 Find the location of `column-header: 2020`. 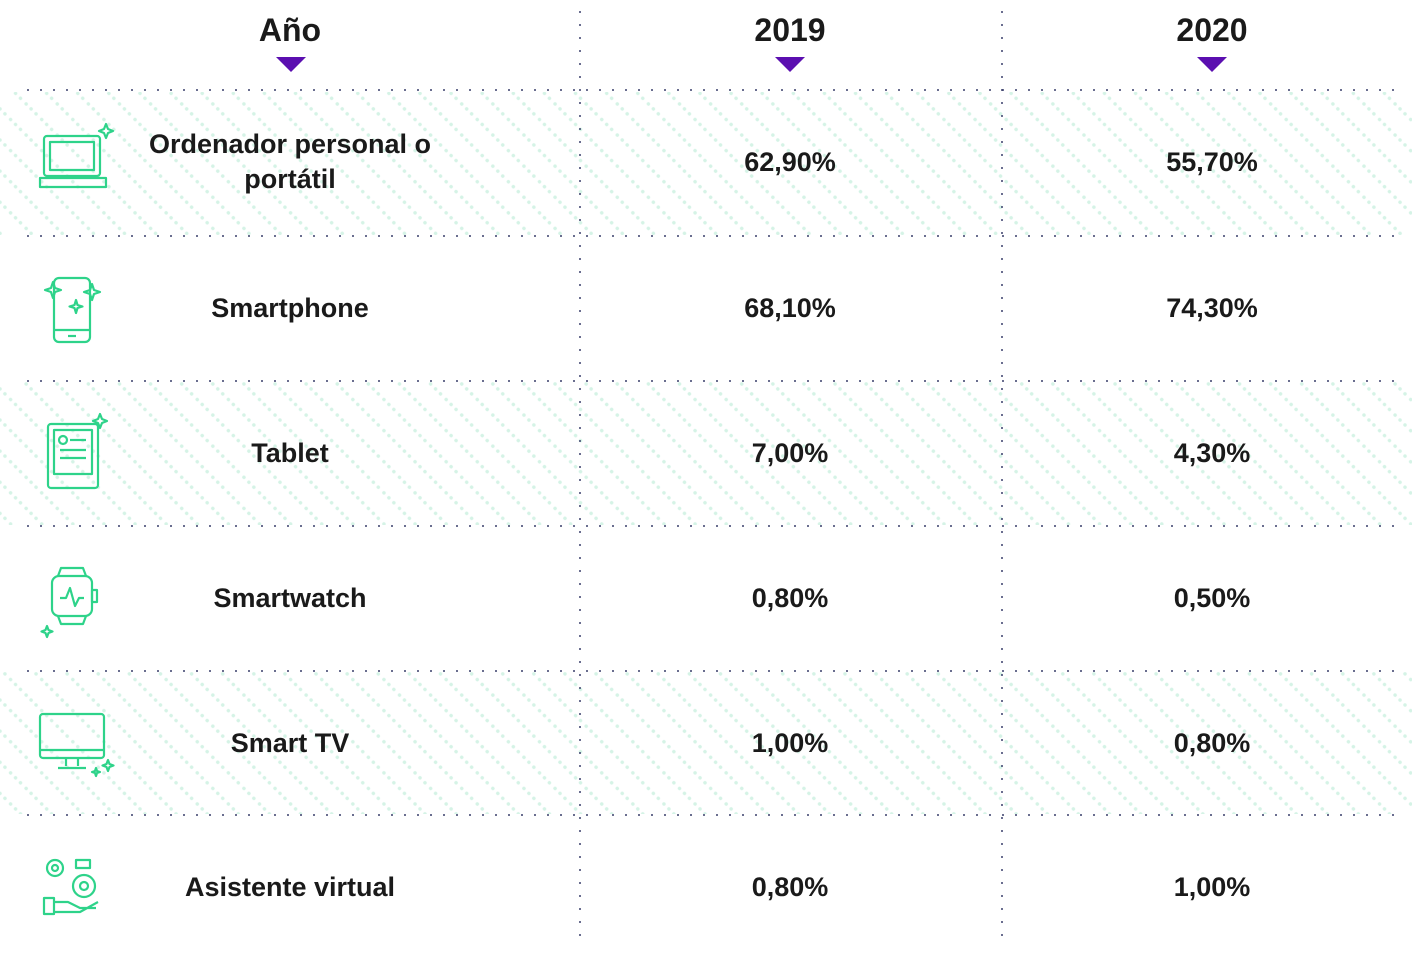

column-header: 2020 is located at coordinates (1212, 29).